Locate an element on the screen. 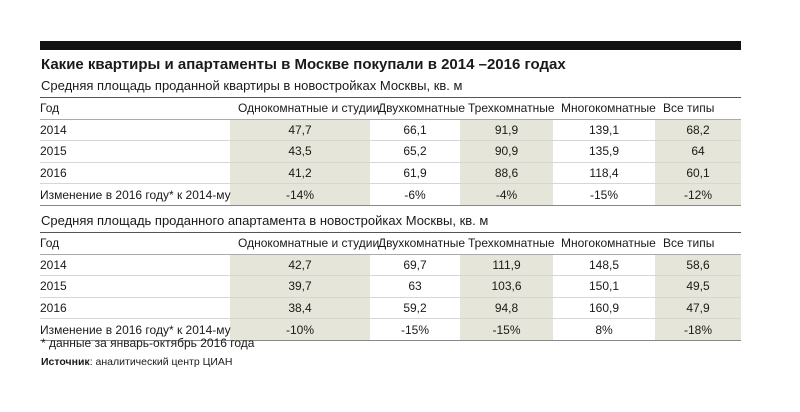  cell-value: 160,9 is located at coordinates (604, 308).